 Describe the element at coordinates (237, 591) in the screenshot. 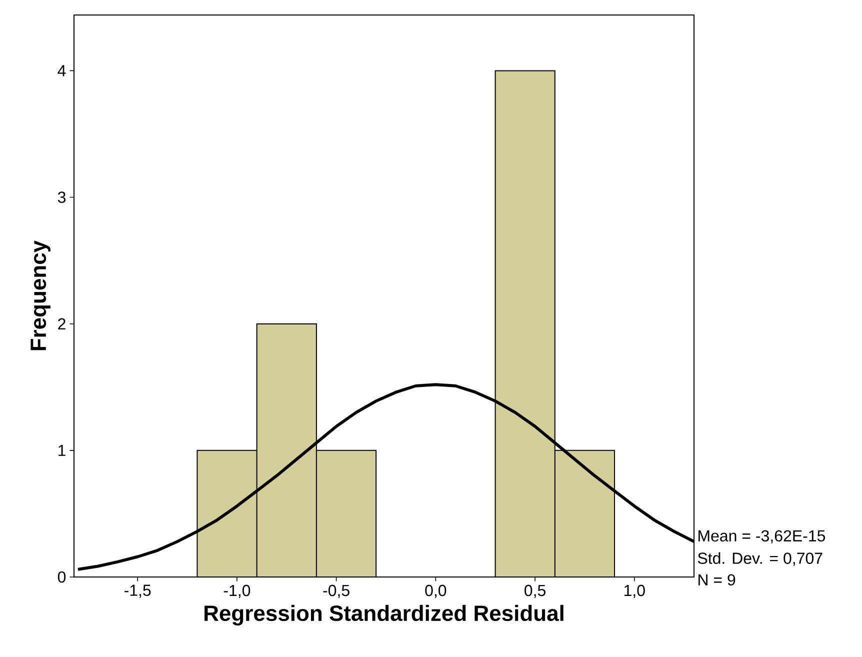

I see `x-tick-label: -1,0` at that location.